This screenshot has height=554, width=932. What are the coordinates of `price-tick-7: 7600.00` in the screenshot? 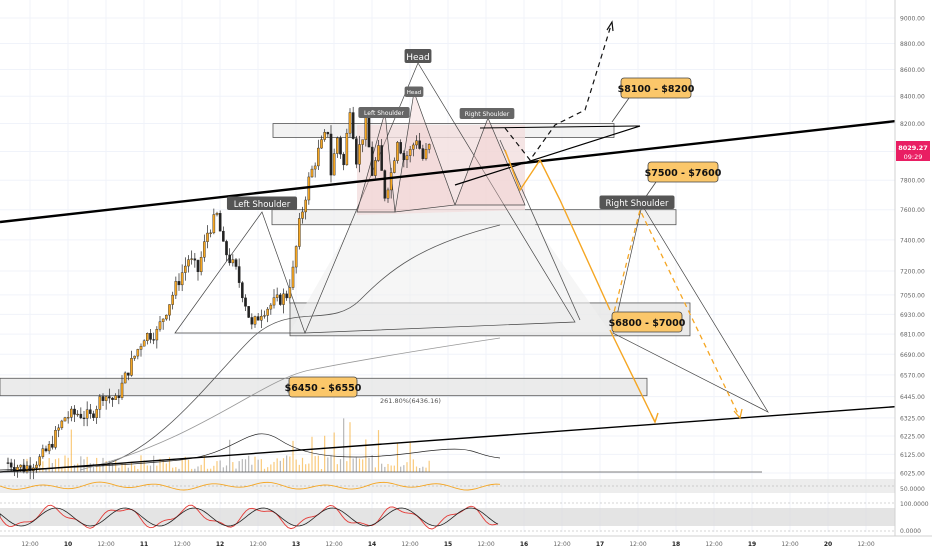 It's located at (912, 210).